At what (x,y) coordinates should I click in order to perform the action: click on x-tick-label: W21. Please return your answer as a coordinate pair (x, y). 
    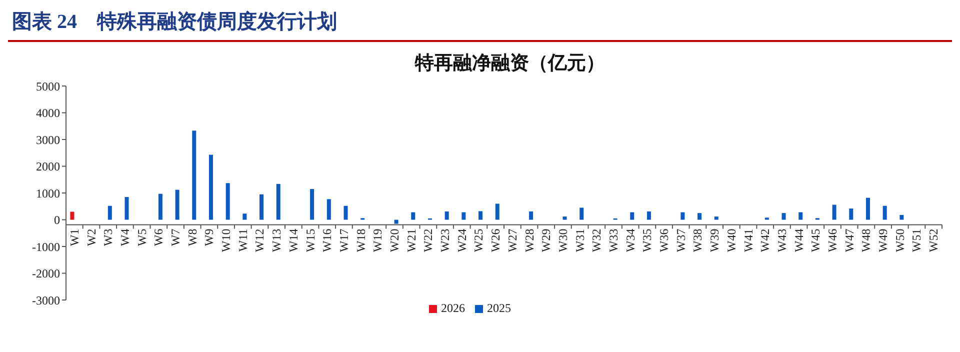
    Looking at the image, I should click on (411, 240).